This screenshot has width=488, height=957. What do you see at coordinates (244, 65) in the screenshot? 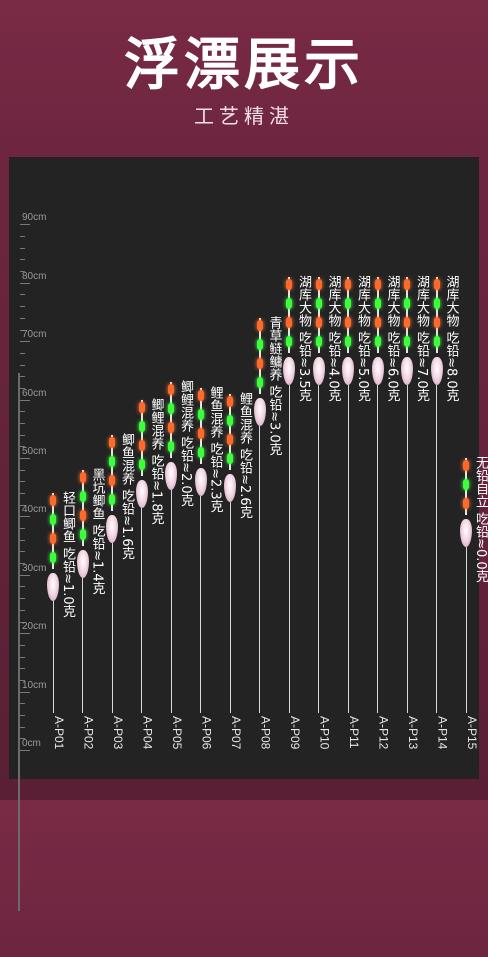
I see `page-title: 浮漂展示` at bounding box center [244, 65].